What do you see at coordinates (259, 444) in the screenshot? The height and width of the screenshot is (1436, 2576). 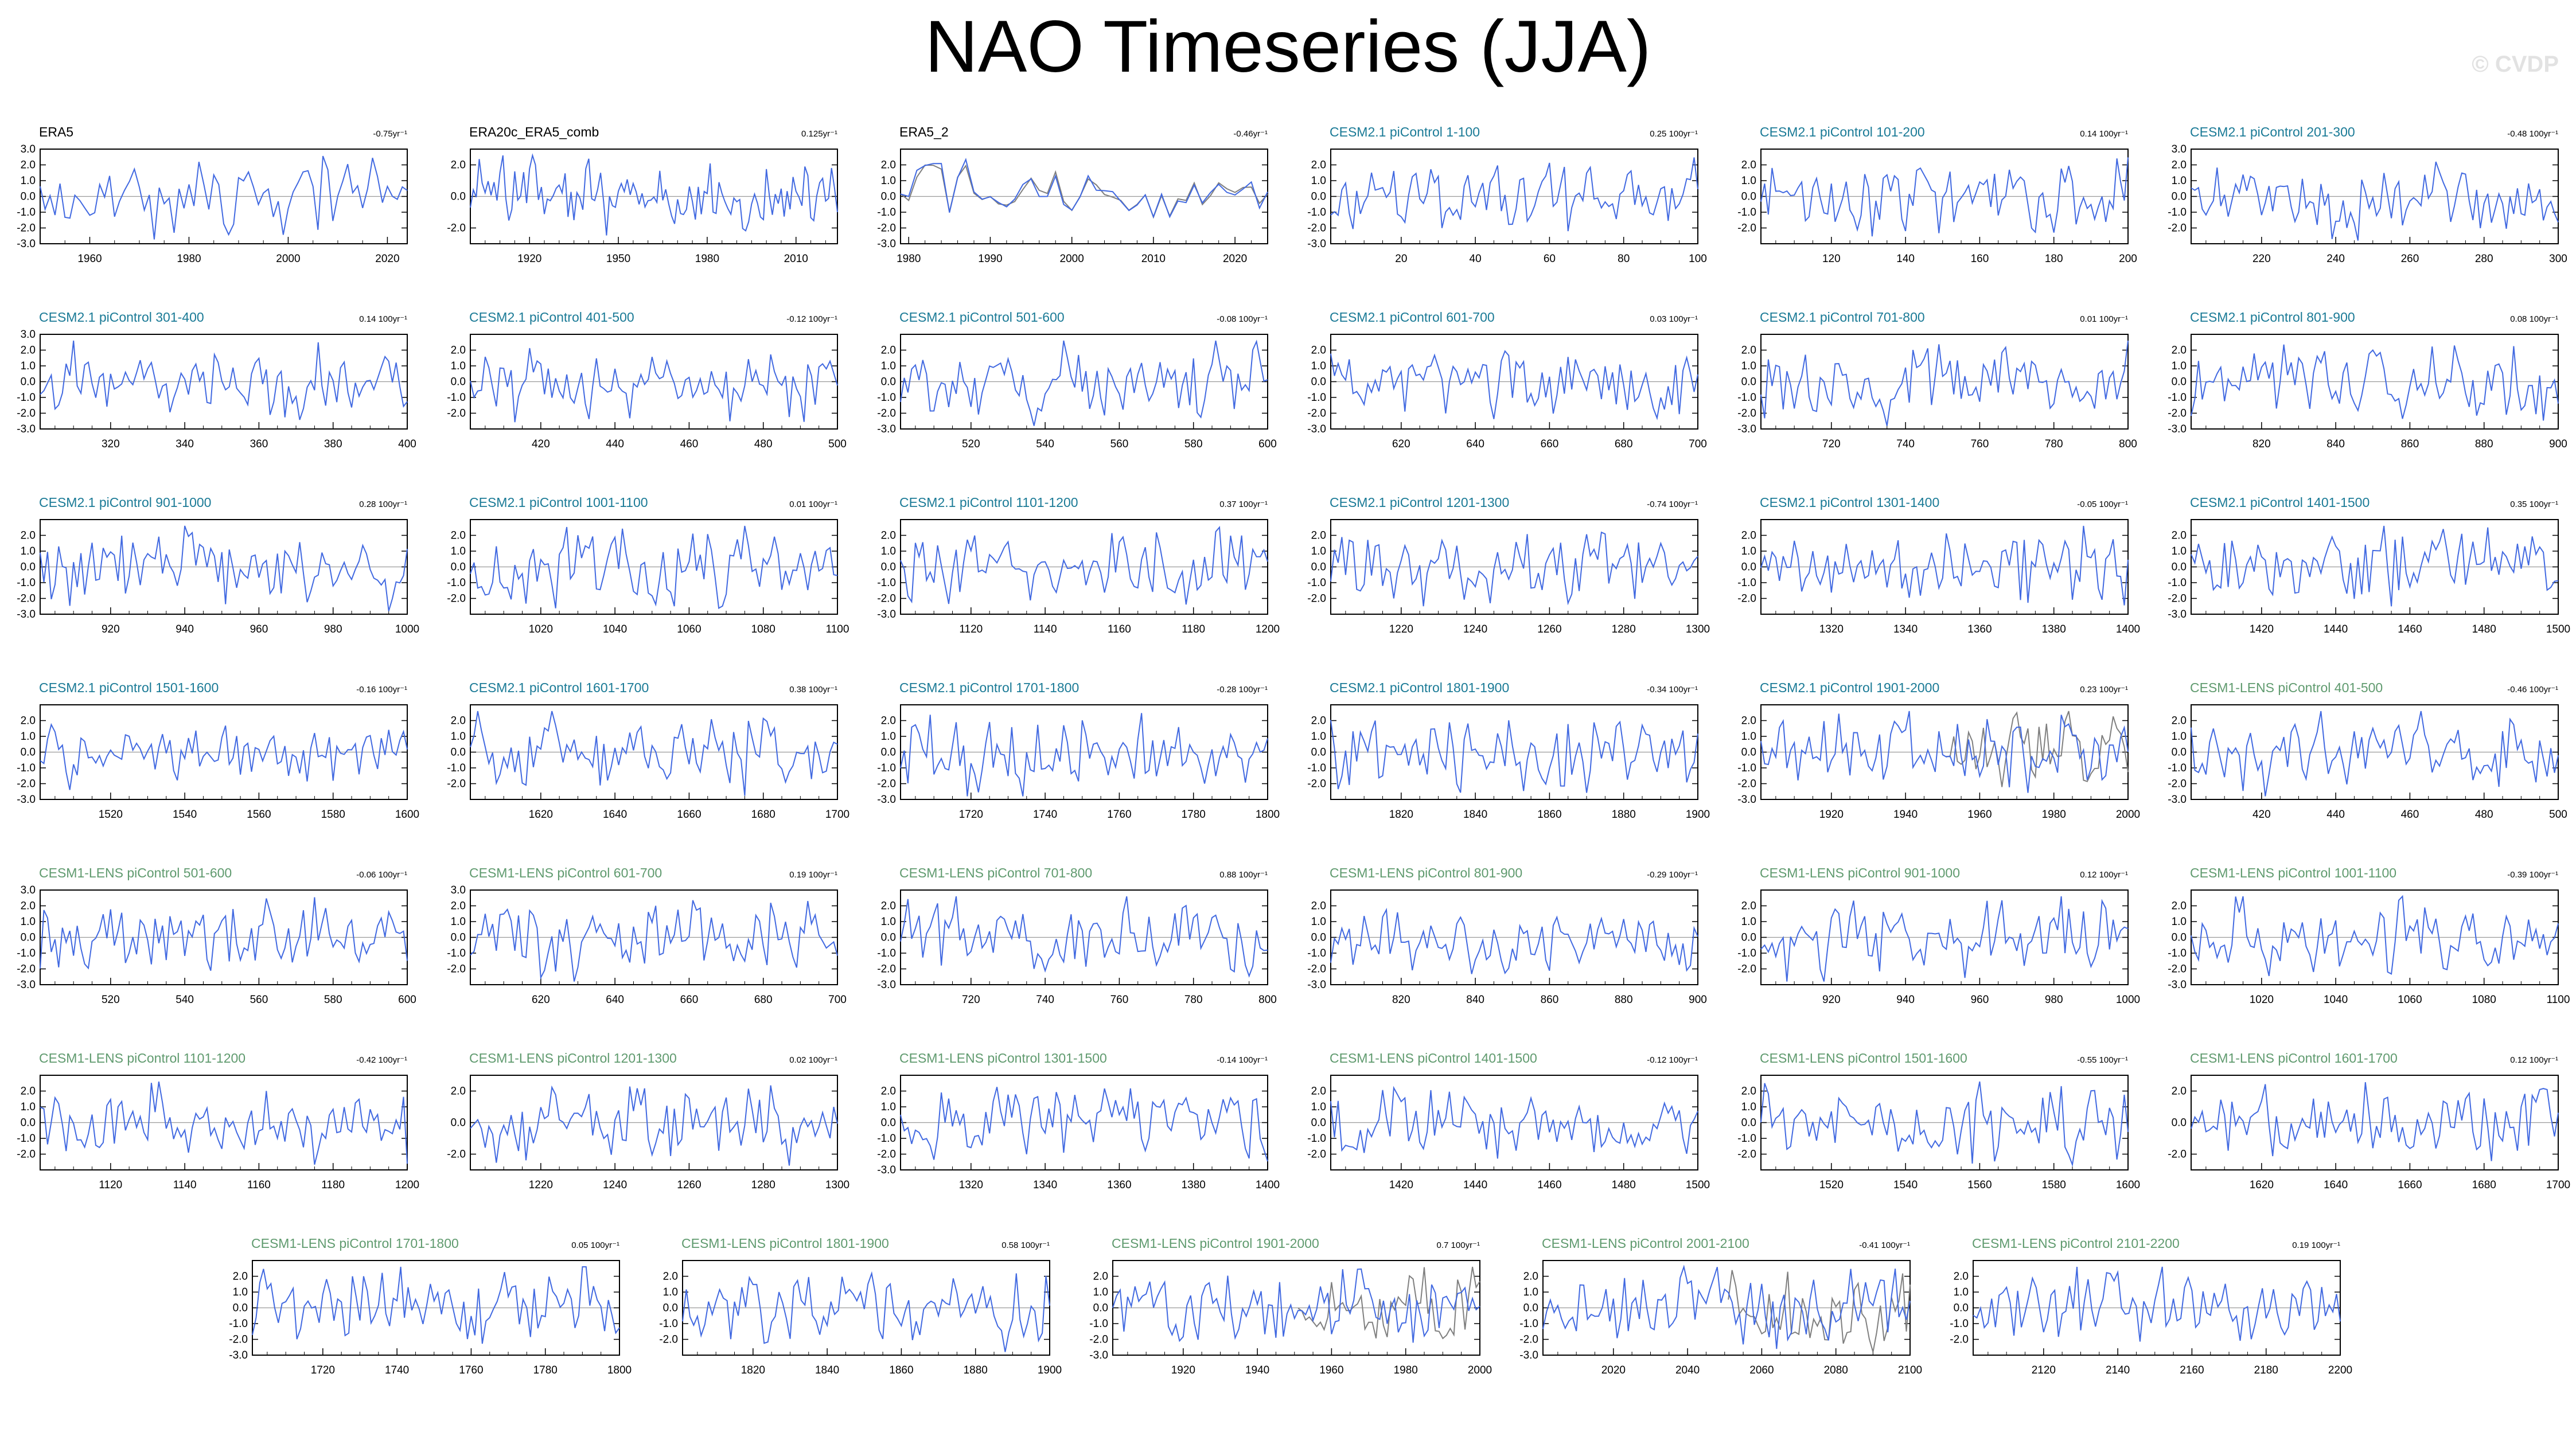 I see `x-tick-label: 360` at bounding box center [259, 444].